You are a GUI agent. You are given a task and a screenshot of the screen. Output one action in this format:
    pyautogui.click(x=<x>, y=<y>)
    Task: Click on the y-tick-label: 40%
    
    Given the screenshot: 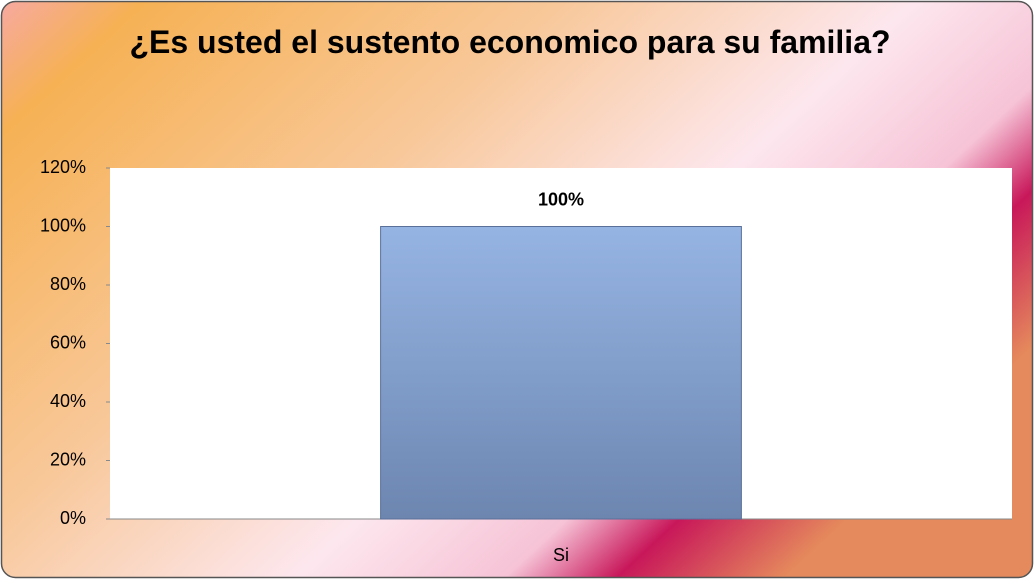 What is the action you would take?
    pyautogui.click(x=68, y=401)
    